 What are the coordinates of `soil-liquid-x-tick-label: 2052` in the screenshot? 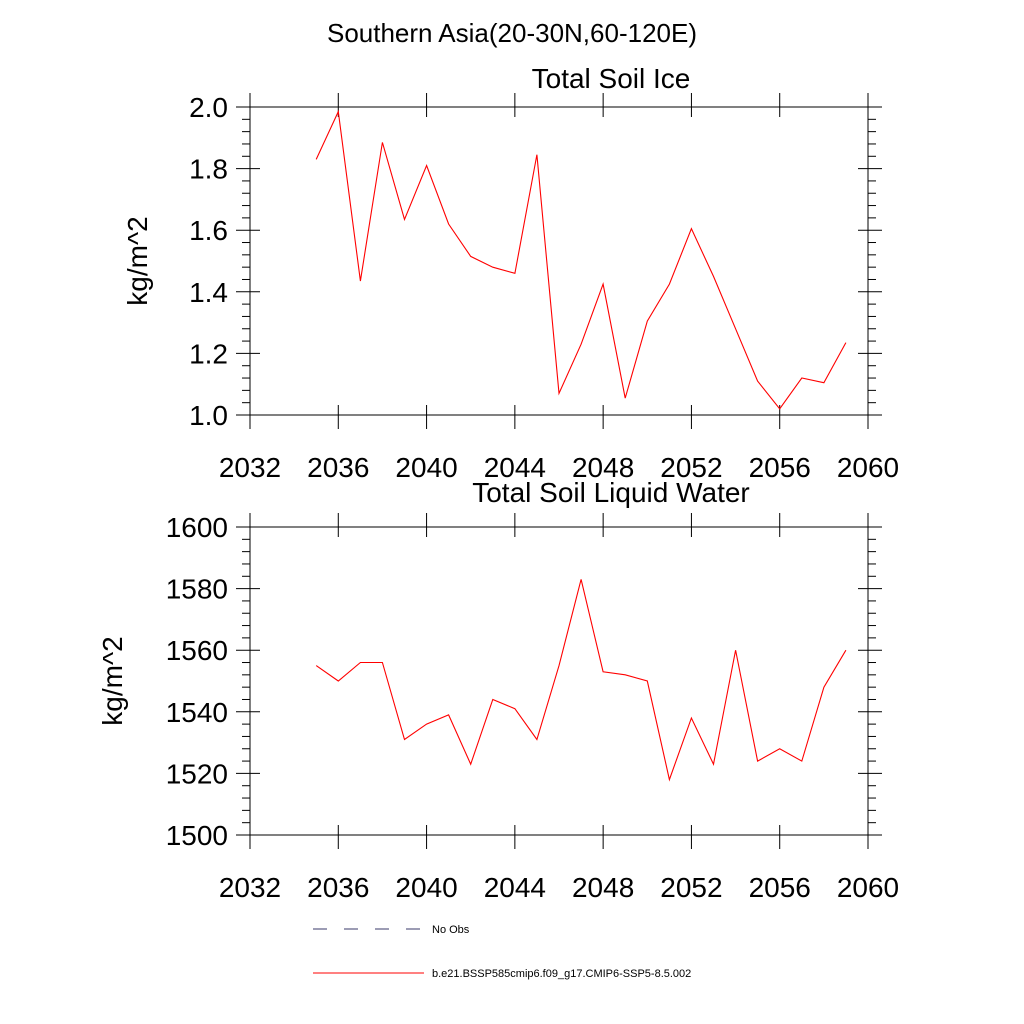 It's located at (691, 887).